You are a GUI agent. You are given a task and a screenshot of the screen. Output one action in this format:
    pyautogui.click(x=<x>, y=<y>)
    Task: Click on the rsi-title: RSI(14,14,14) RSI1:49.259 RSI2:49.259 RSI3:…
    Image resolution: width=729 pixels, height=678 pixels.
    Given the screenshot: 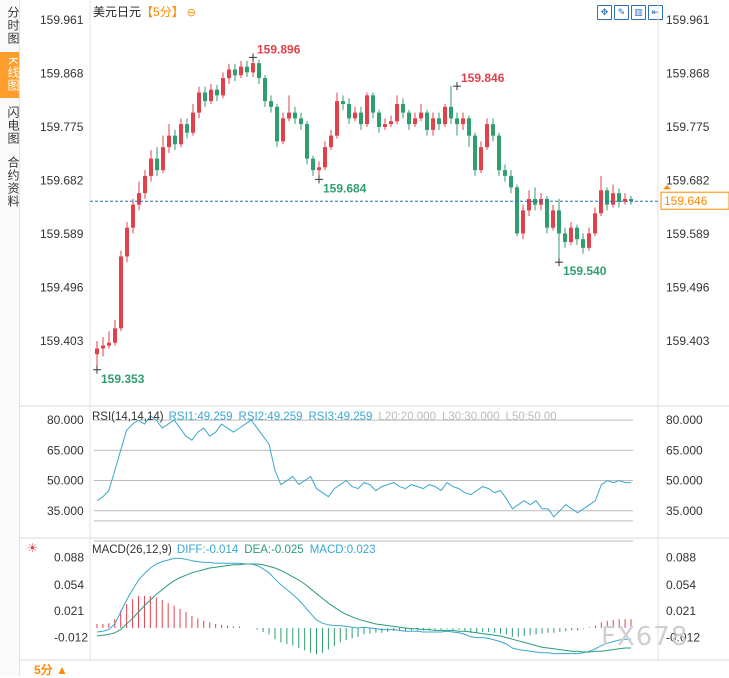 What is the action you would take?
    pyautogui.click(x=324, y=417)
    